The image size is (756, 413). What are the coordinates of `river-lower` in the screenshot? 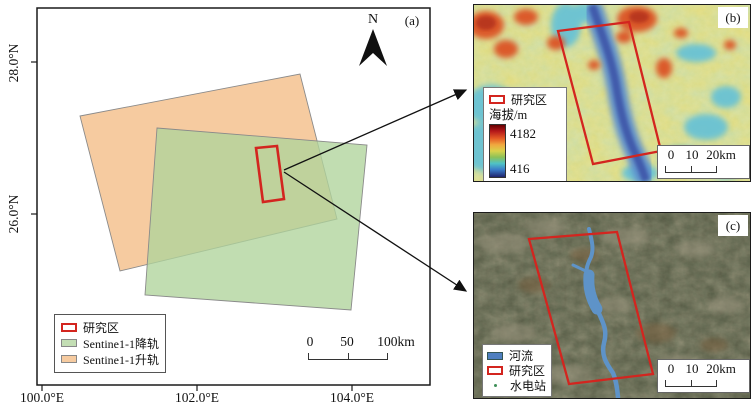 It's located at (607, 352).